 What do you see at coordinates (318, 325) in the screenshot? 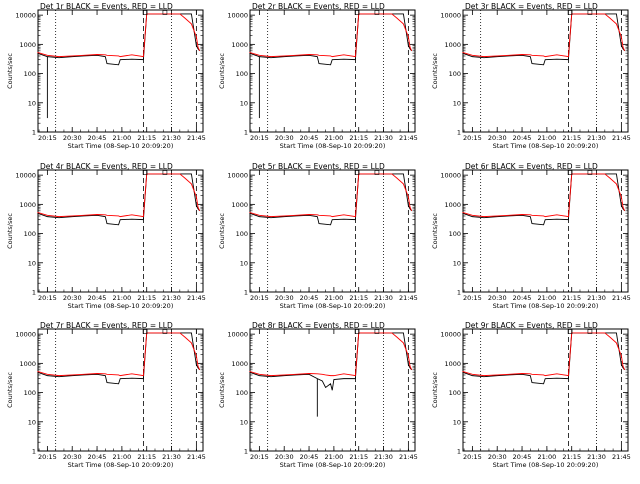
I see `plot-title: Det 8r BLACK = Events, RED = LLD` at bounding box center [318, 325].